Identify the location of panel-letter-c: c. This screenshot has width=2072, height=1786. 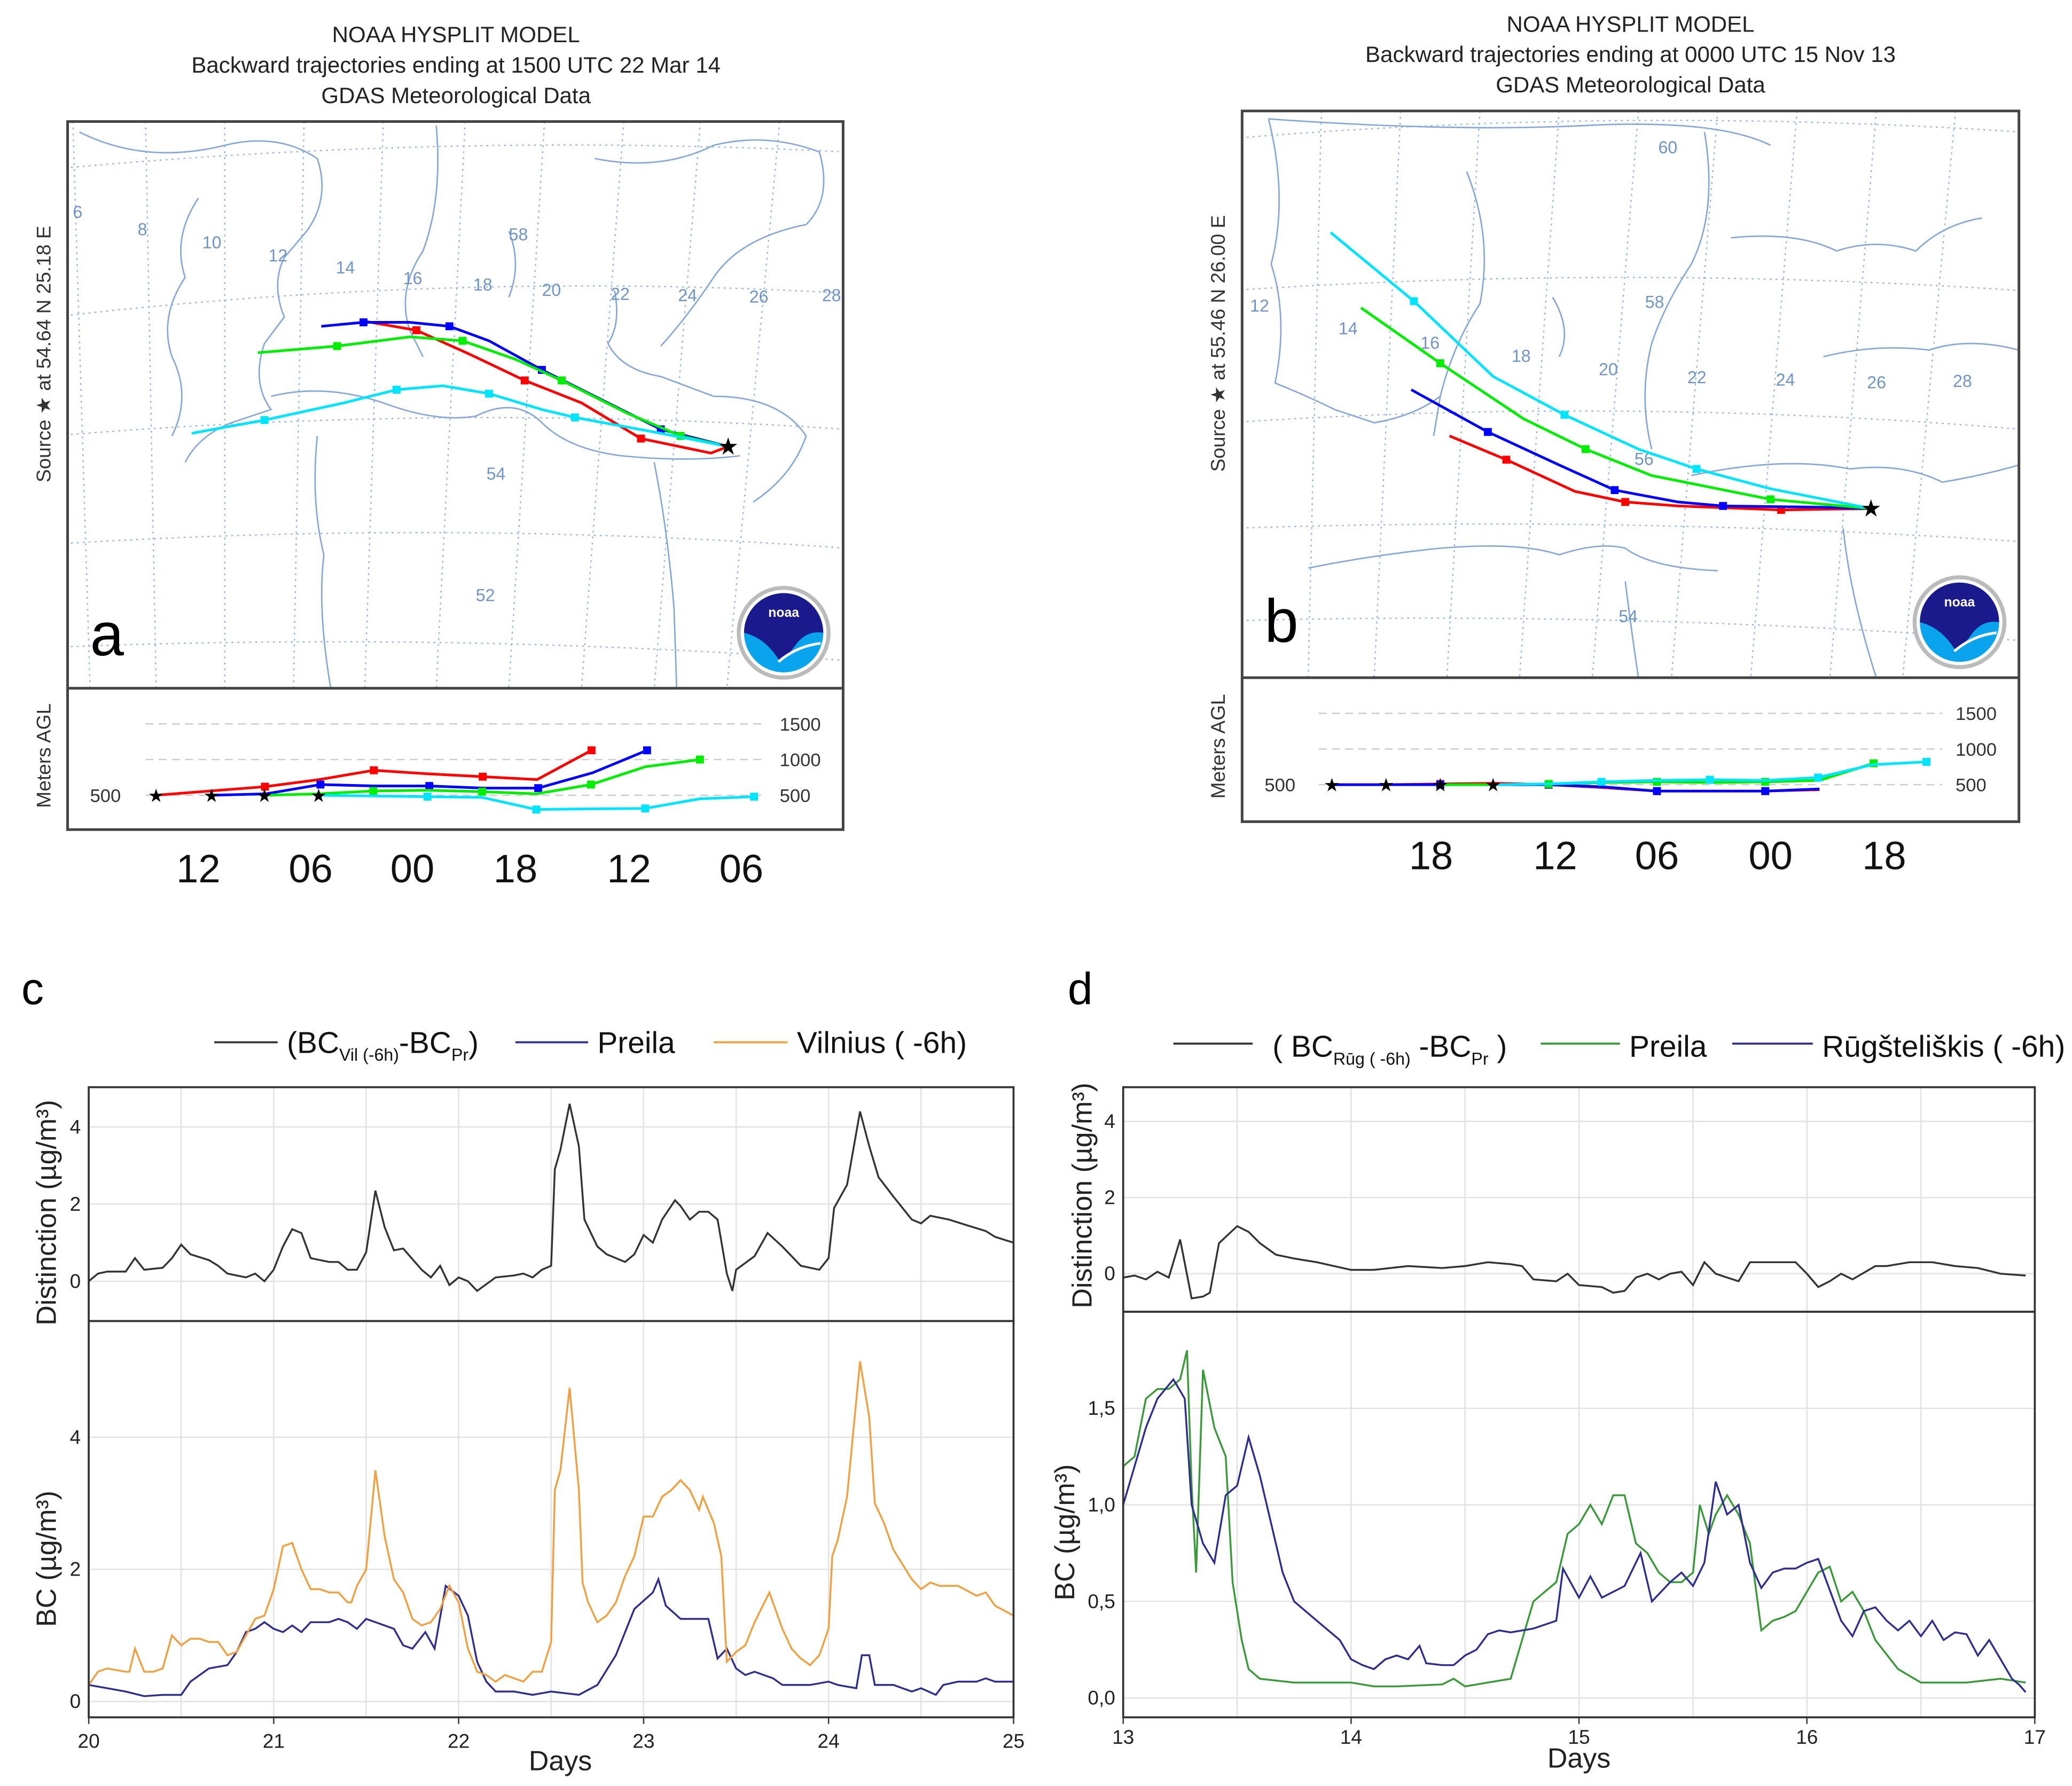
(32, 989).